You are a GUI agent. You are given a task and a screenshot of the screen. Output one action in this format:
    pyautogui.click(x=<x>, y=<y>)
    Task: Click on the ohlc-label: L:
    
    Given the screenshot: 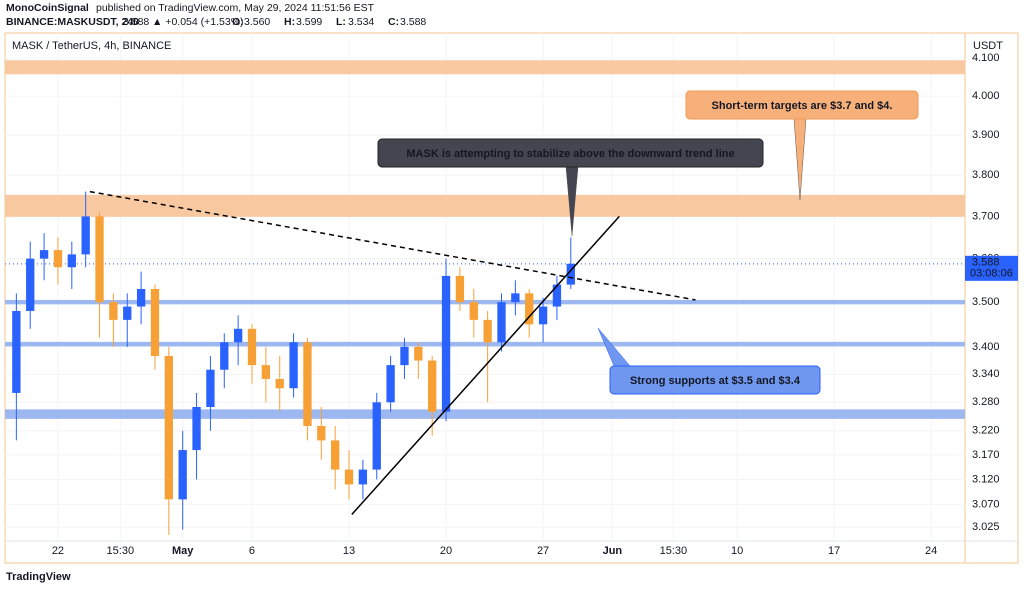 What is the action you would take?
    pyautogui.click(x=341, y=22)
    